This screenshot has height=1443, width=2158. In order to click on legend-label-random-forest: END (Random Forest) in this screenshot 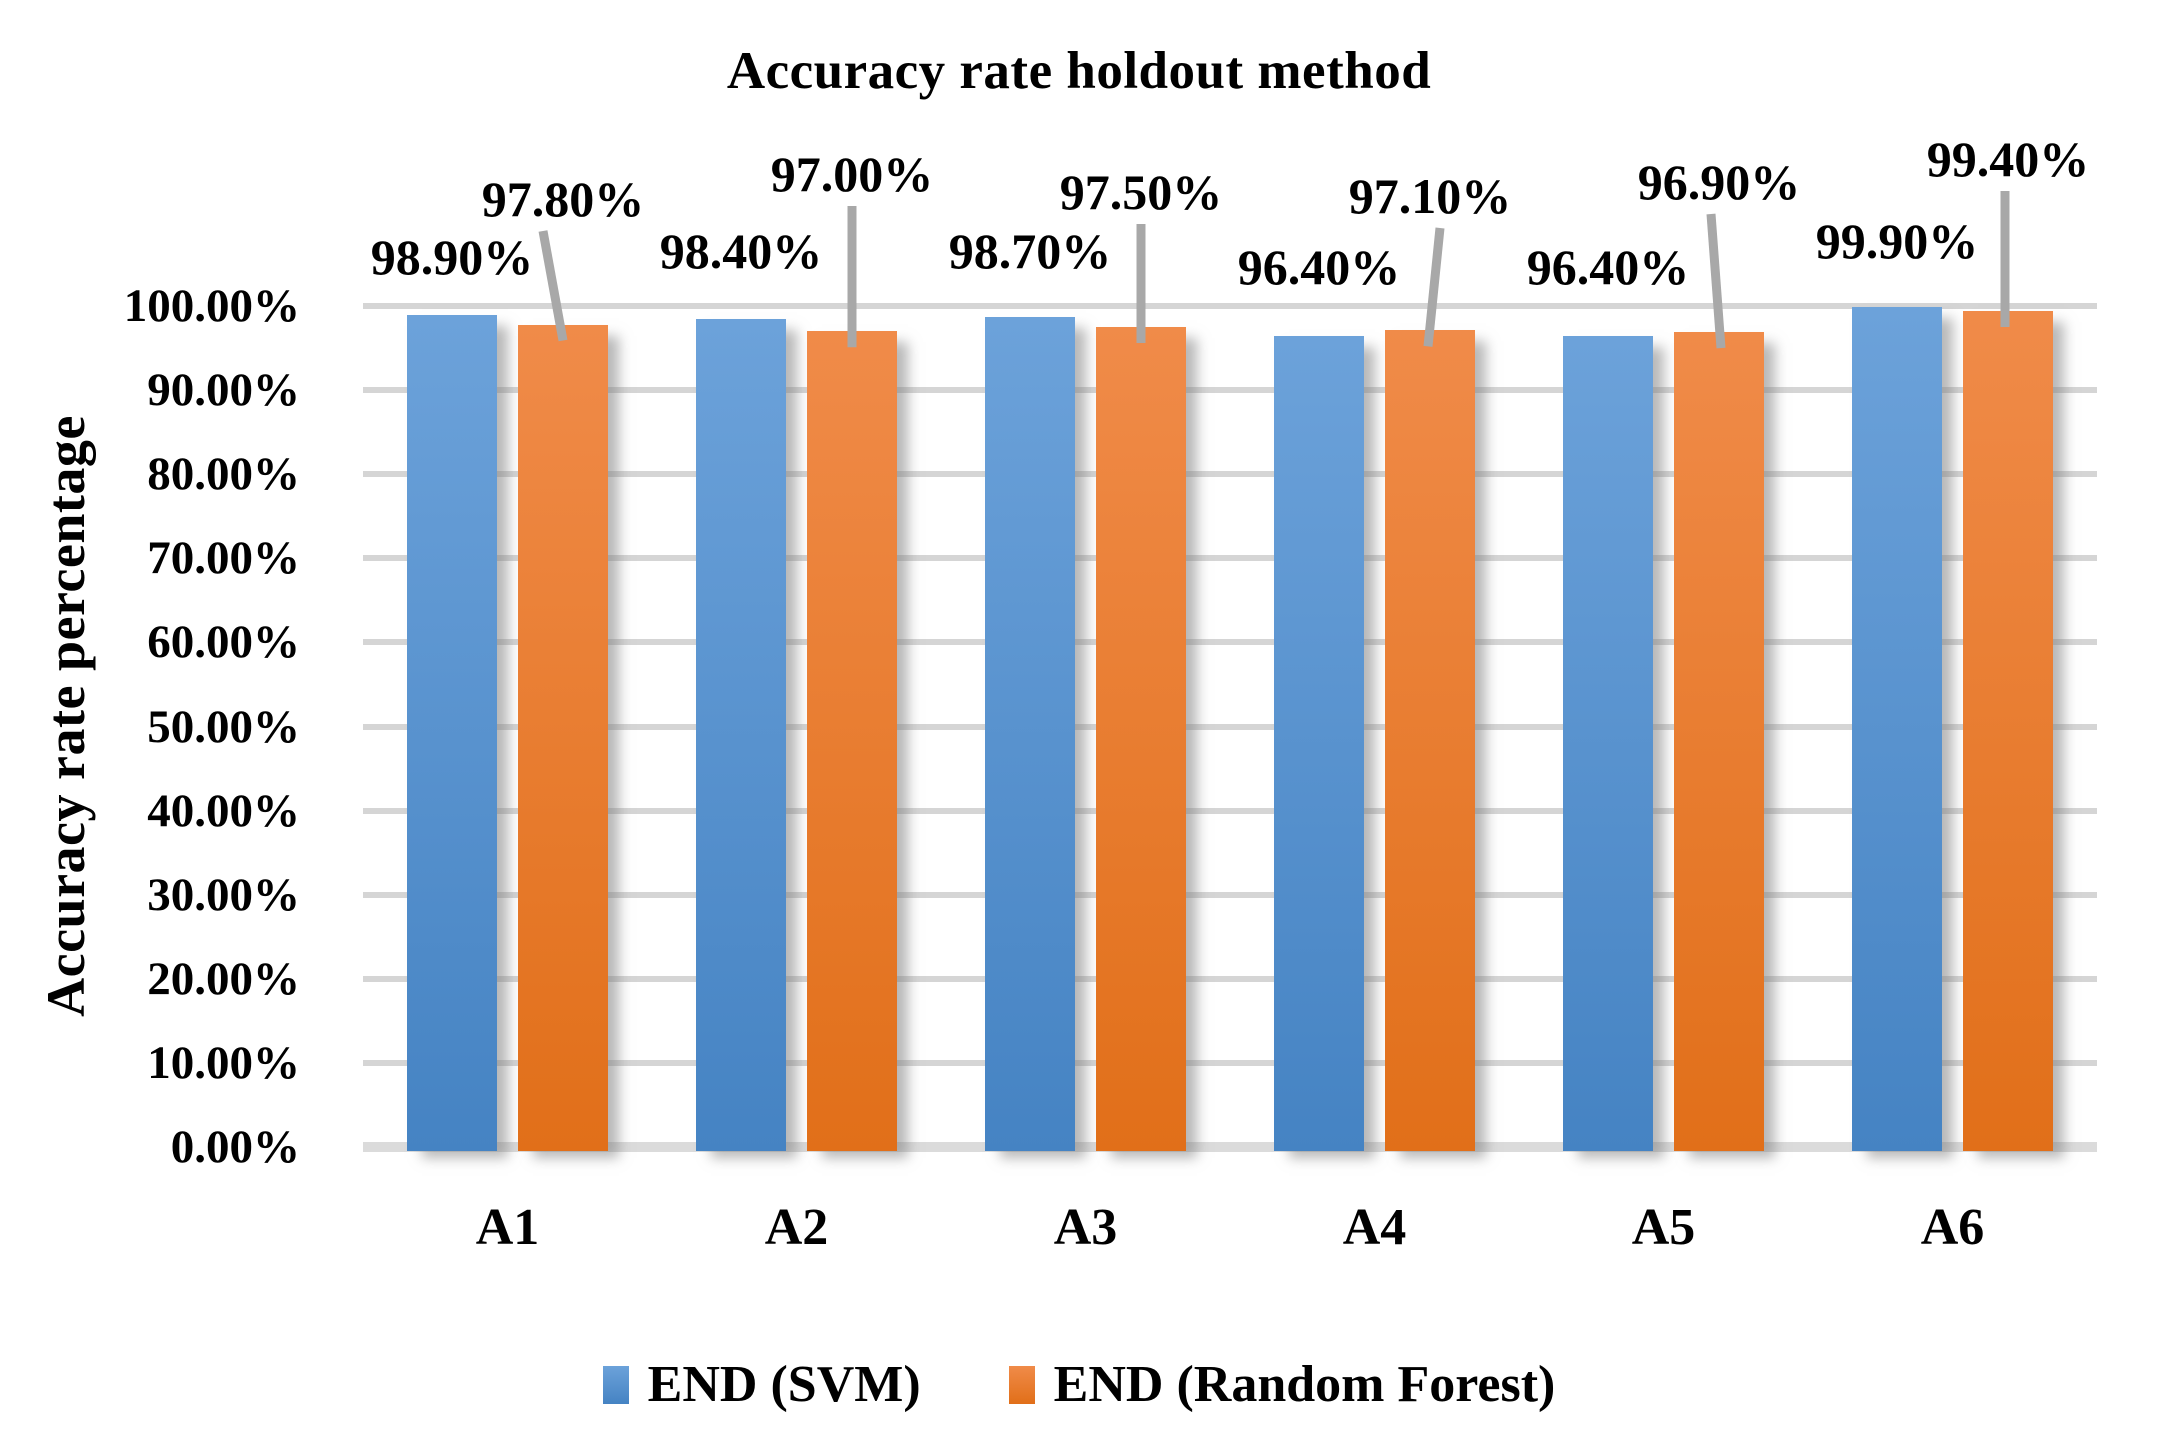, I will do `click(1304, 1384)`.